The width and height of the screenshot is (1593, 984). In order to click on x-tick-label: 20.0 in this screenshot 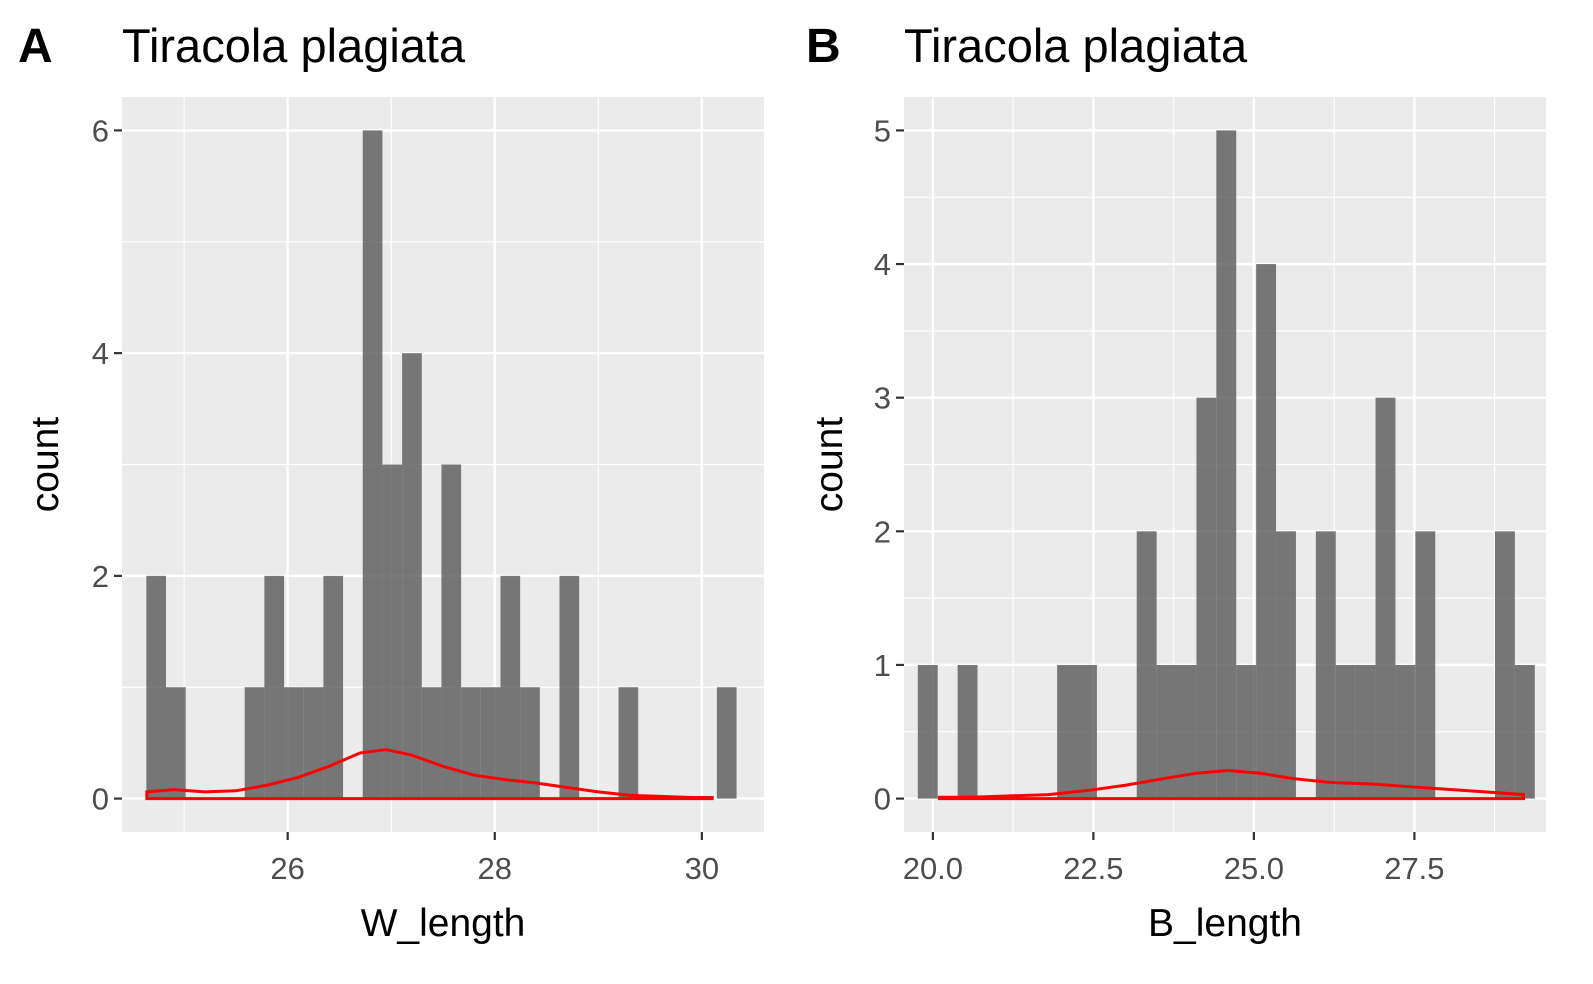, I will do `click(933, 868)`.